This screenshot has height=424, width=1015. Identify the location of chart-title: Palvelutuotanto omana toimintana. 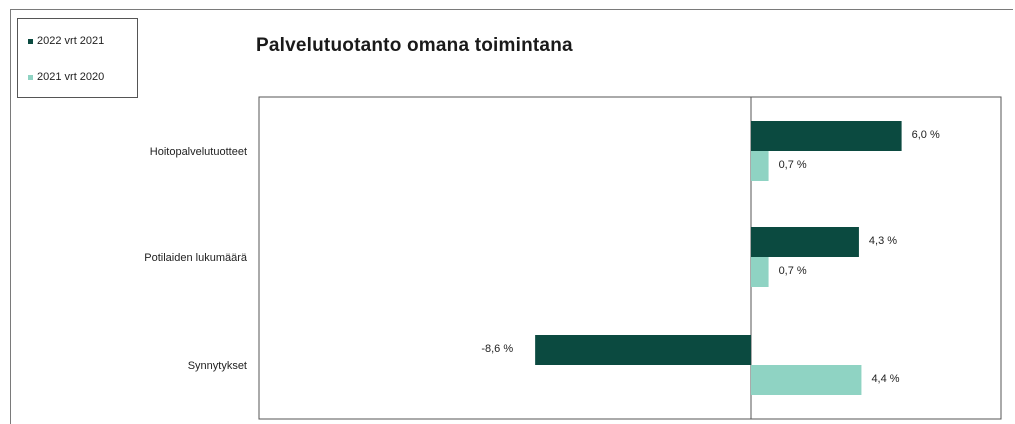
(414, 45).